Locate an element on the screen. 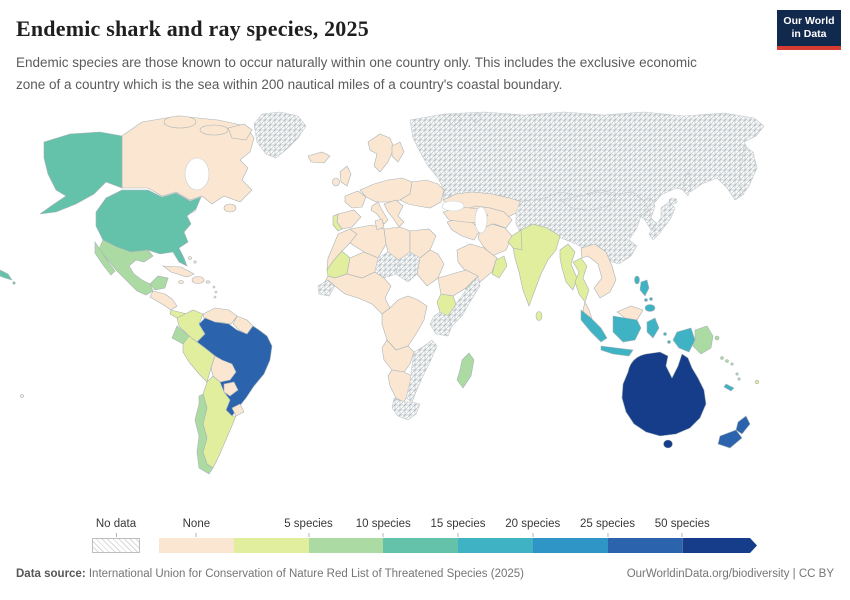  legend-bin-none is located at coordinates (196, 545).